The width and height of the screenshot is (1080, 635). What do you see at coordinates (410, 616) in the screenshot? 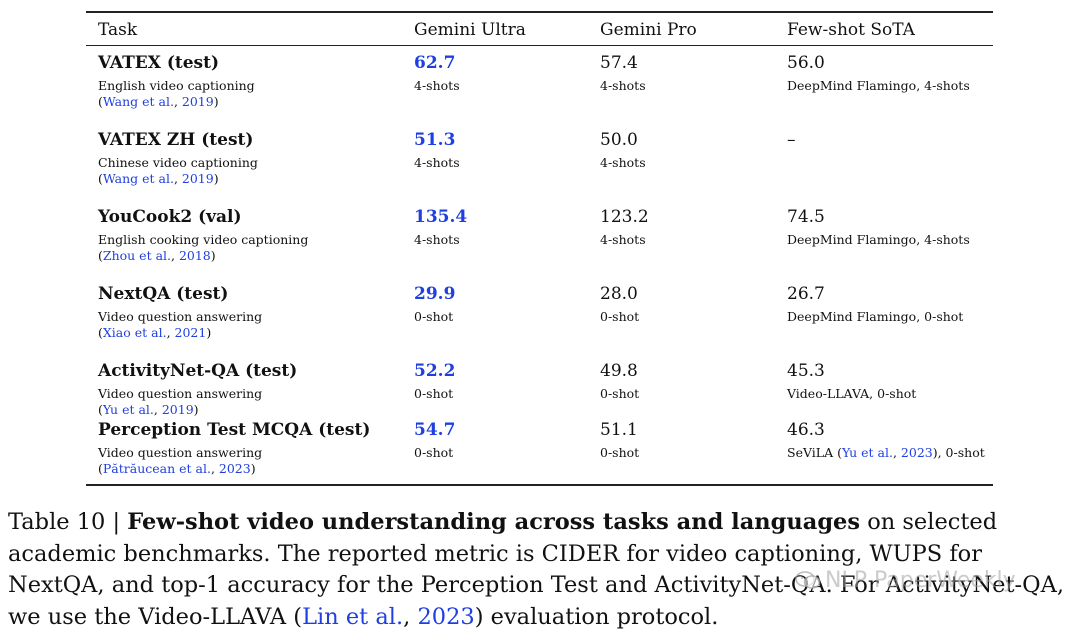
I see `caption-cite-sep: ,` at bounding box center [410, 616].